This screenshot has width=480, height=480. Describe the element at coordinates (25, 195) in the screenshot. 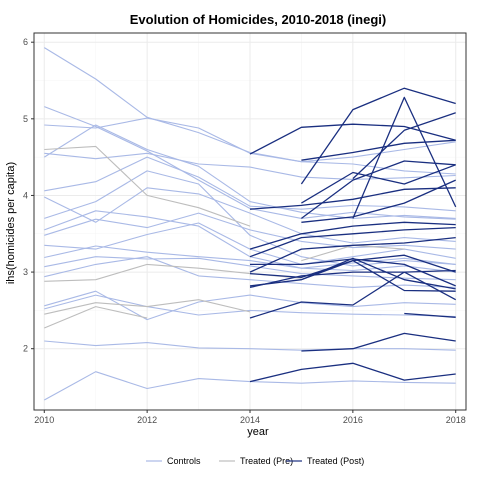

I see `y-tick-label: 4` at that location.